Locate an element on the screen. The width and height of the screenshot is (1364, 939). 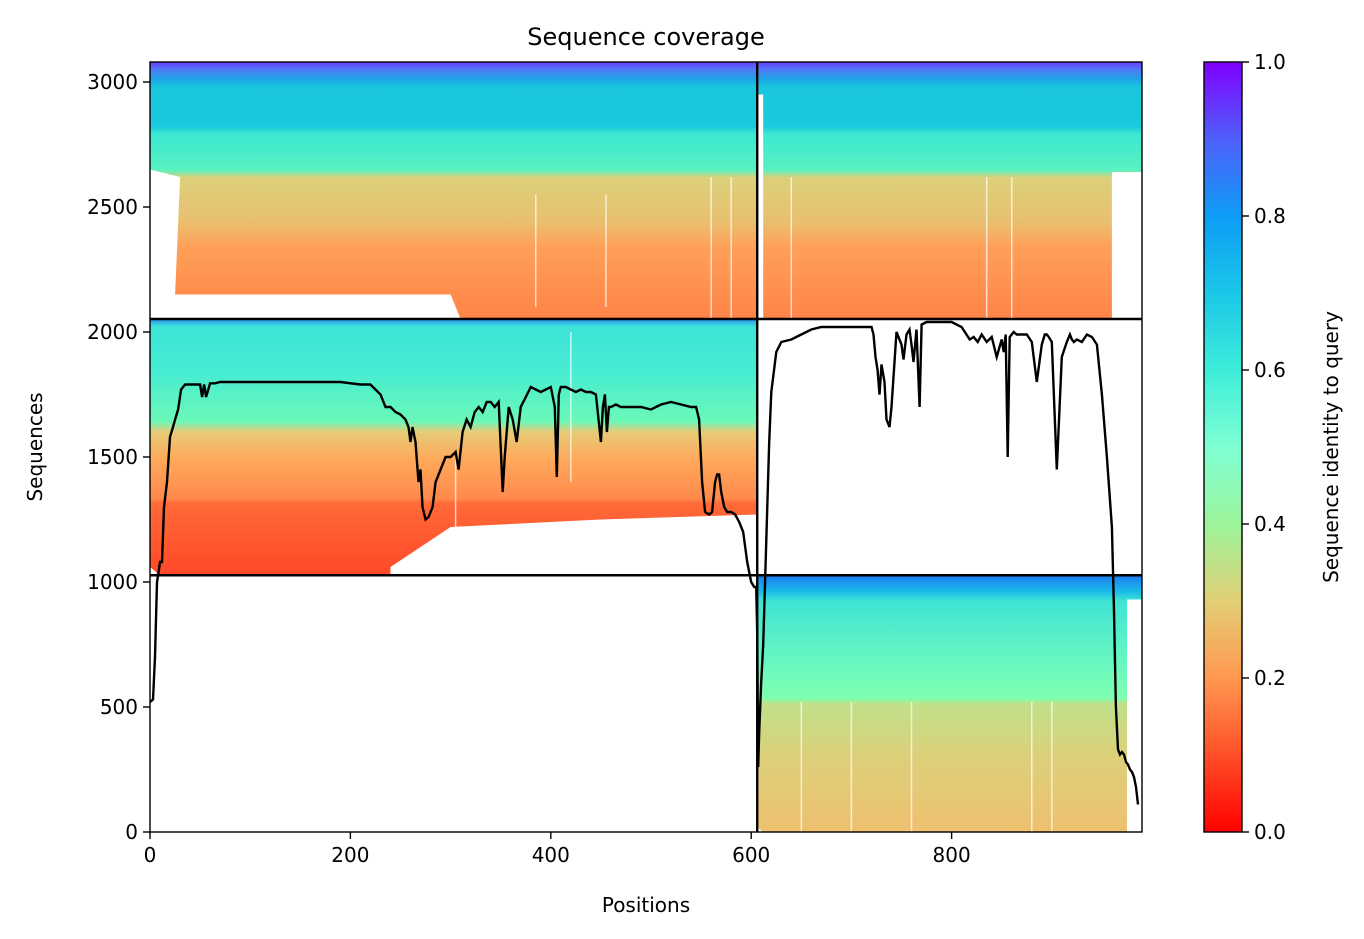
colorbar-tick-label: 0.6 is located at coordinates (1270, 370).